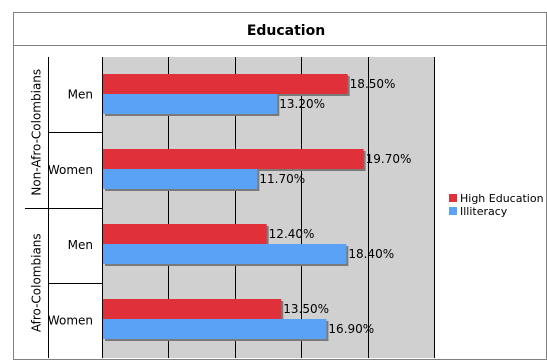 The image size is (547, 360). Describe the element at coordinates (37, 132) in the screenshot. I see `group-label: Non-Afro-Colombians` at that location.